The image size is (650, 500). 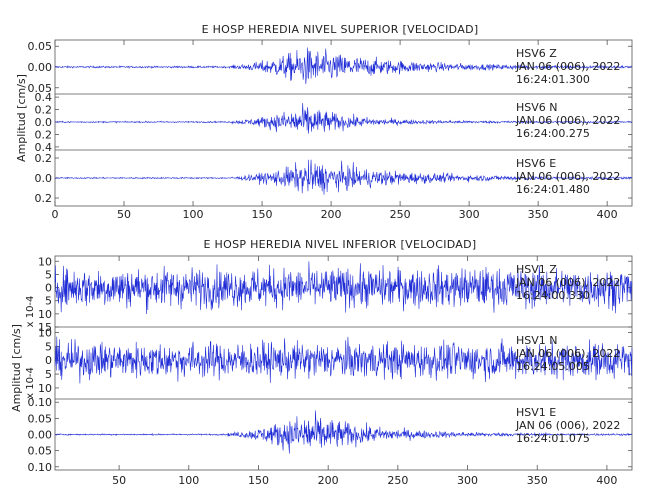 What do you see at coordinates (45, 327) in the screenshot?
I see `y-tick-label: 15` at bounding box center [45, 327].